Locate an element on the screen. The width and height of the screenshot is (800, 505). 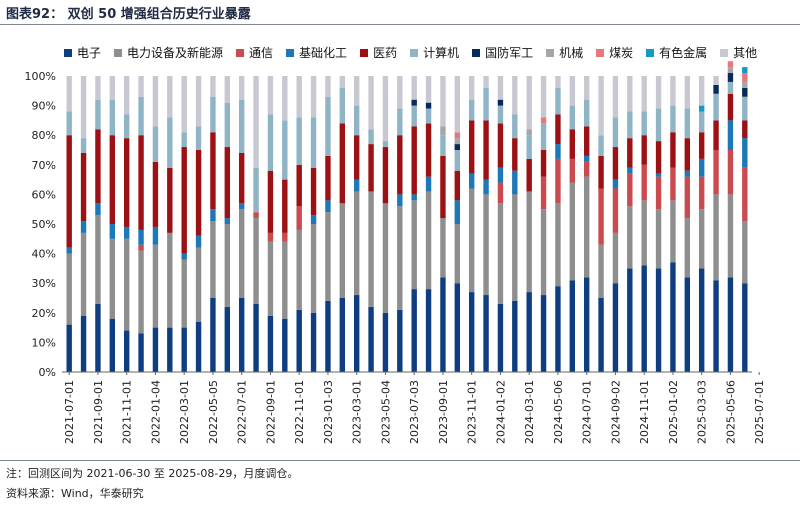
legend-item: 煤炭 is located at coordinates (614, 52).